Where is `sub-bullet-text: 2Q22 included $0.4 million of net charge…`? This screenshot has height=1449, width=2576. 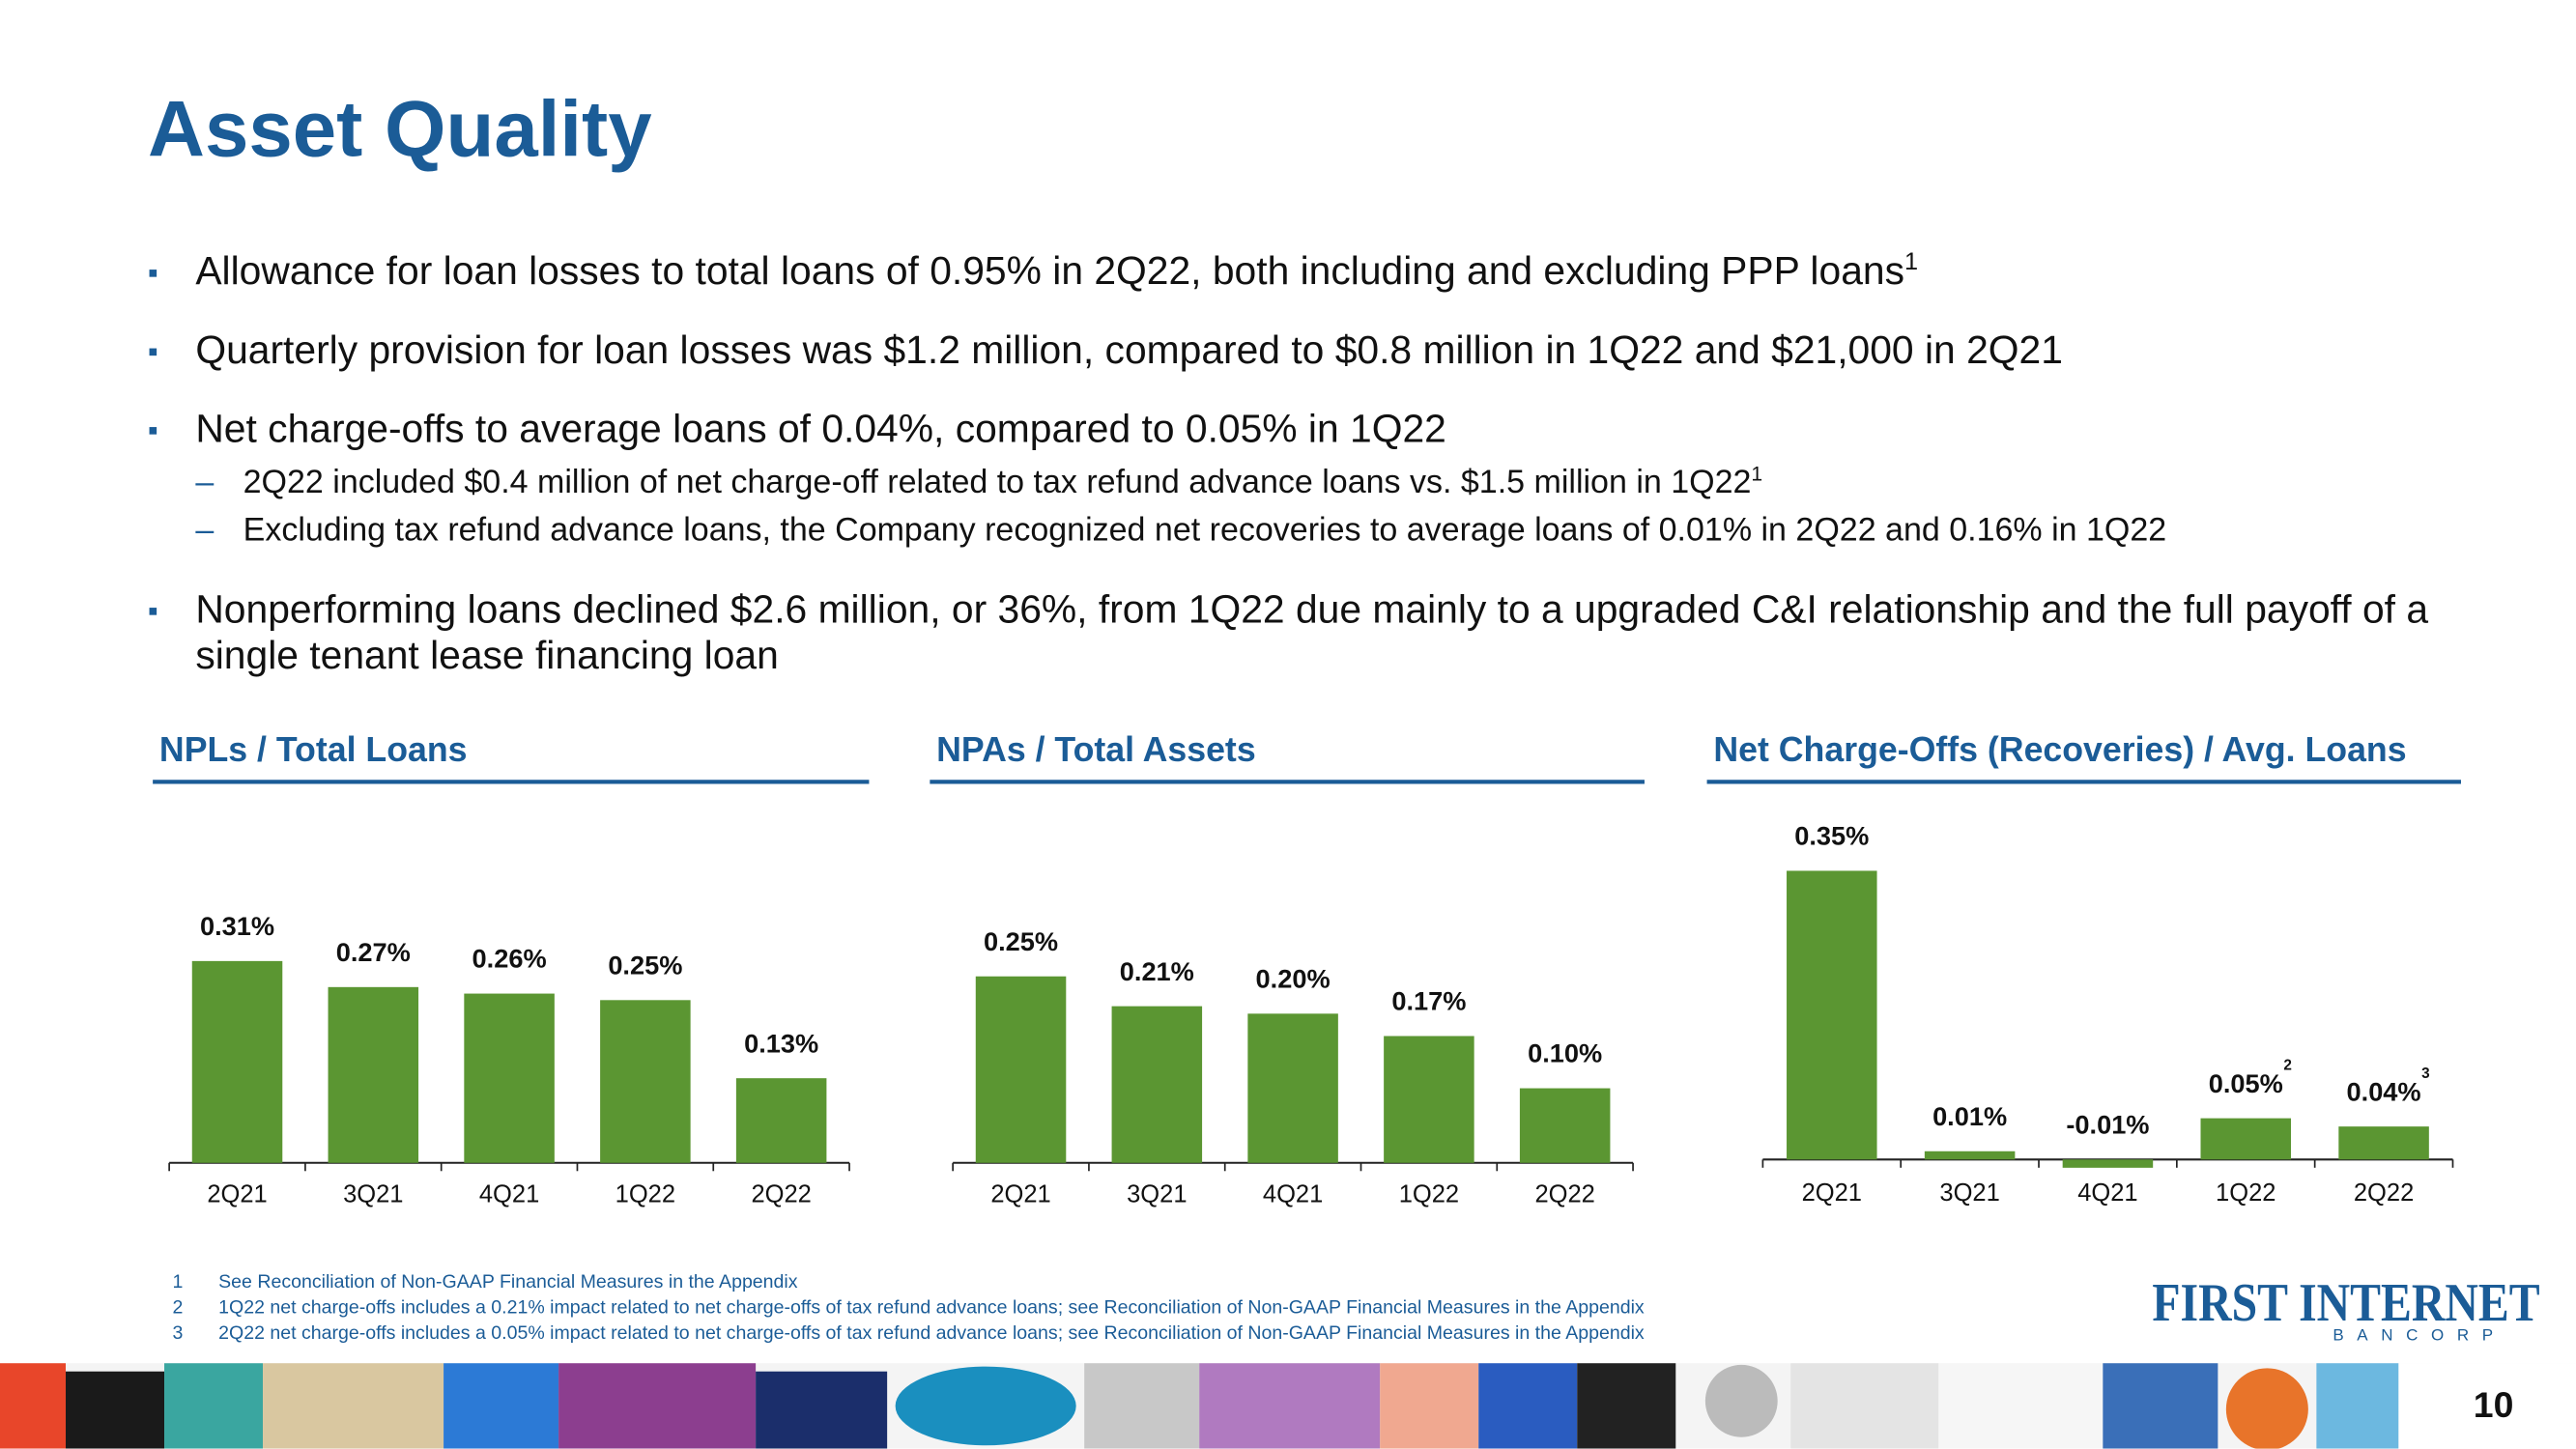
sub-bullet-text: 2Q22 included $0.4 million of net charge… is located at coordinates (998, 483).